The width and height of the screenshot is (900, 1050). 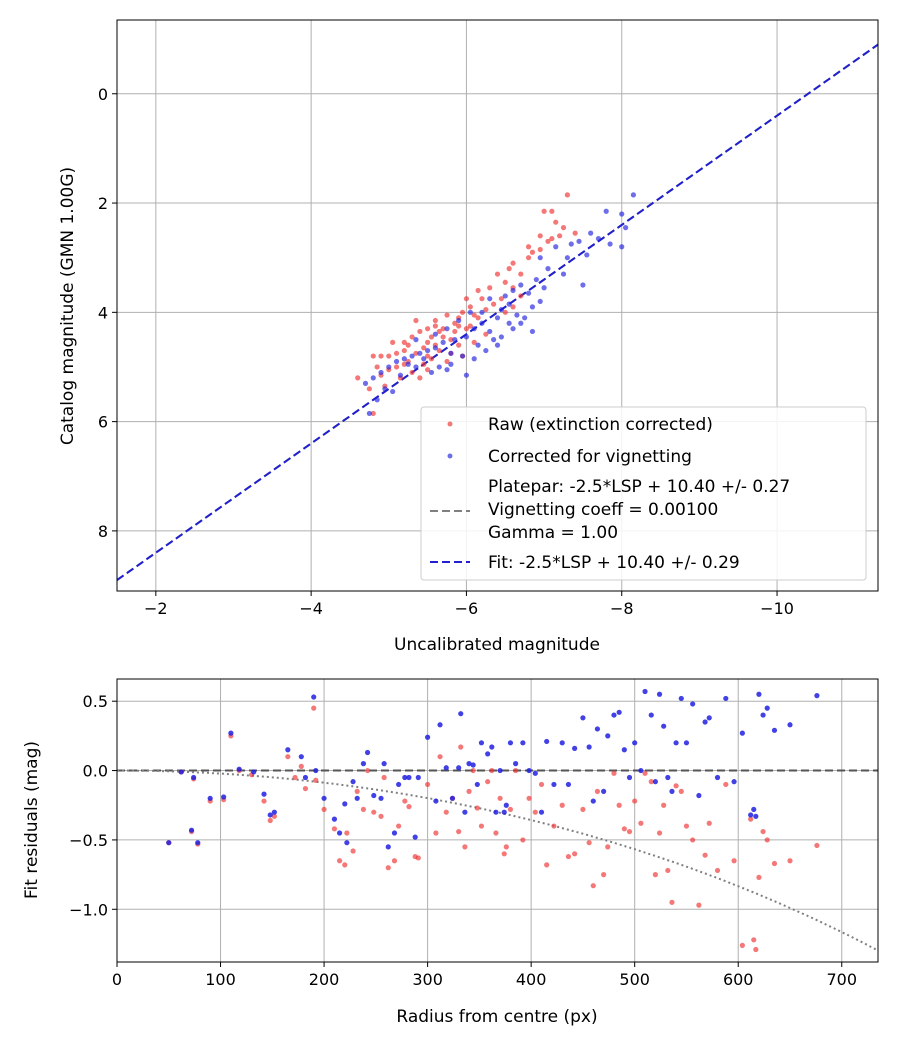 What do you see at coordinates (103, 312) in the screenshot?
I see `top-y-tick-label: 4` at bounding box center [103, 312].